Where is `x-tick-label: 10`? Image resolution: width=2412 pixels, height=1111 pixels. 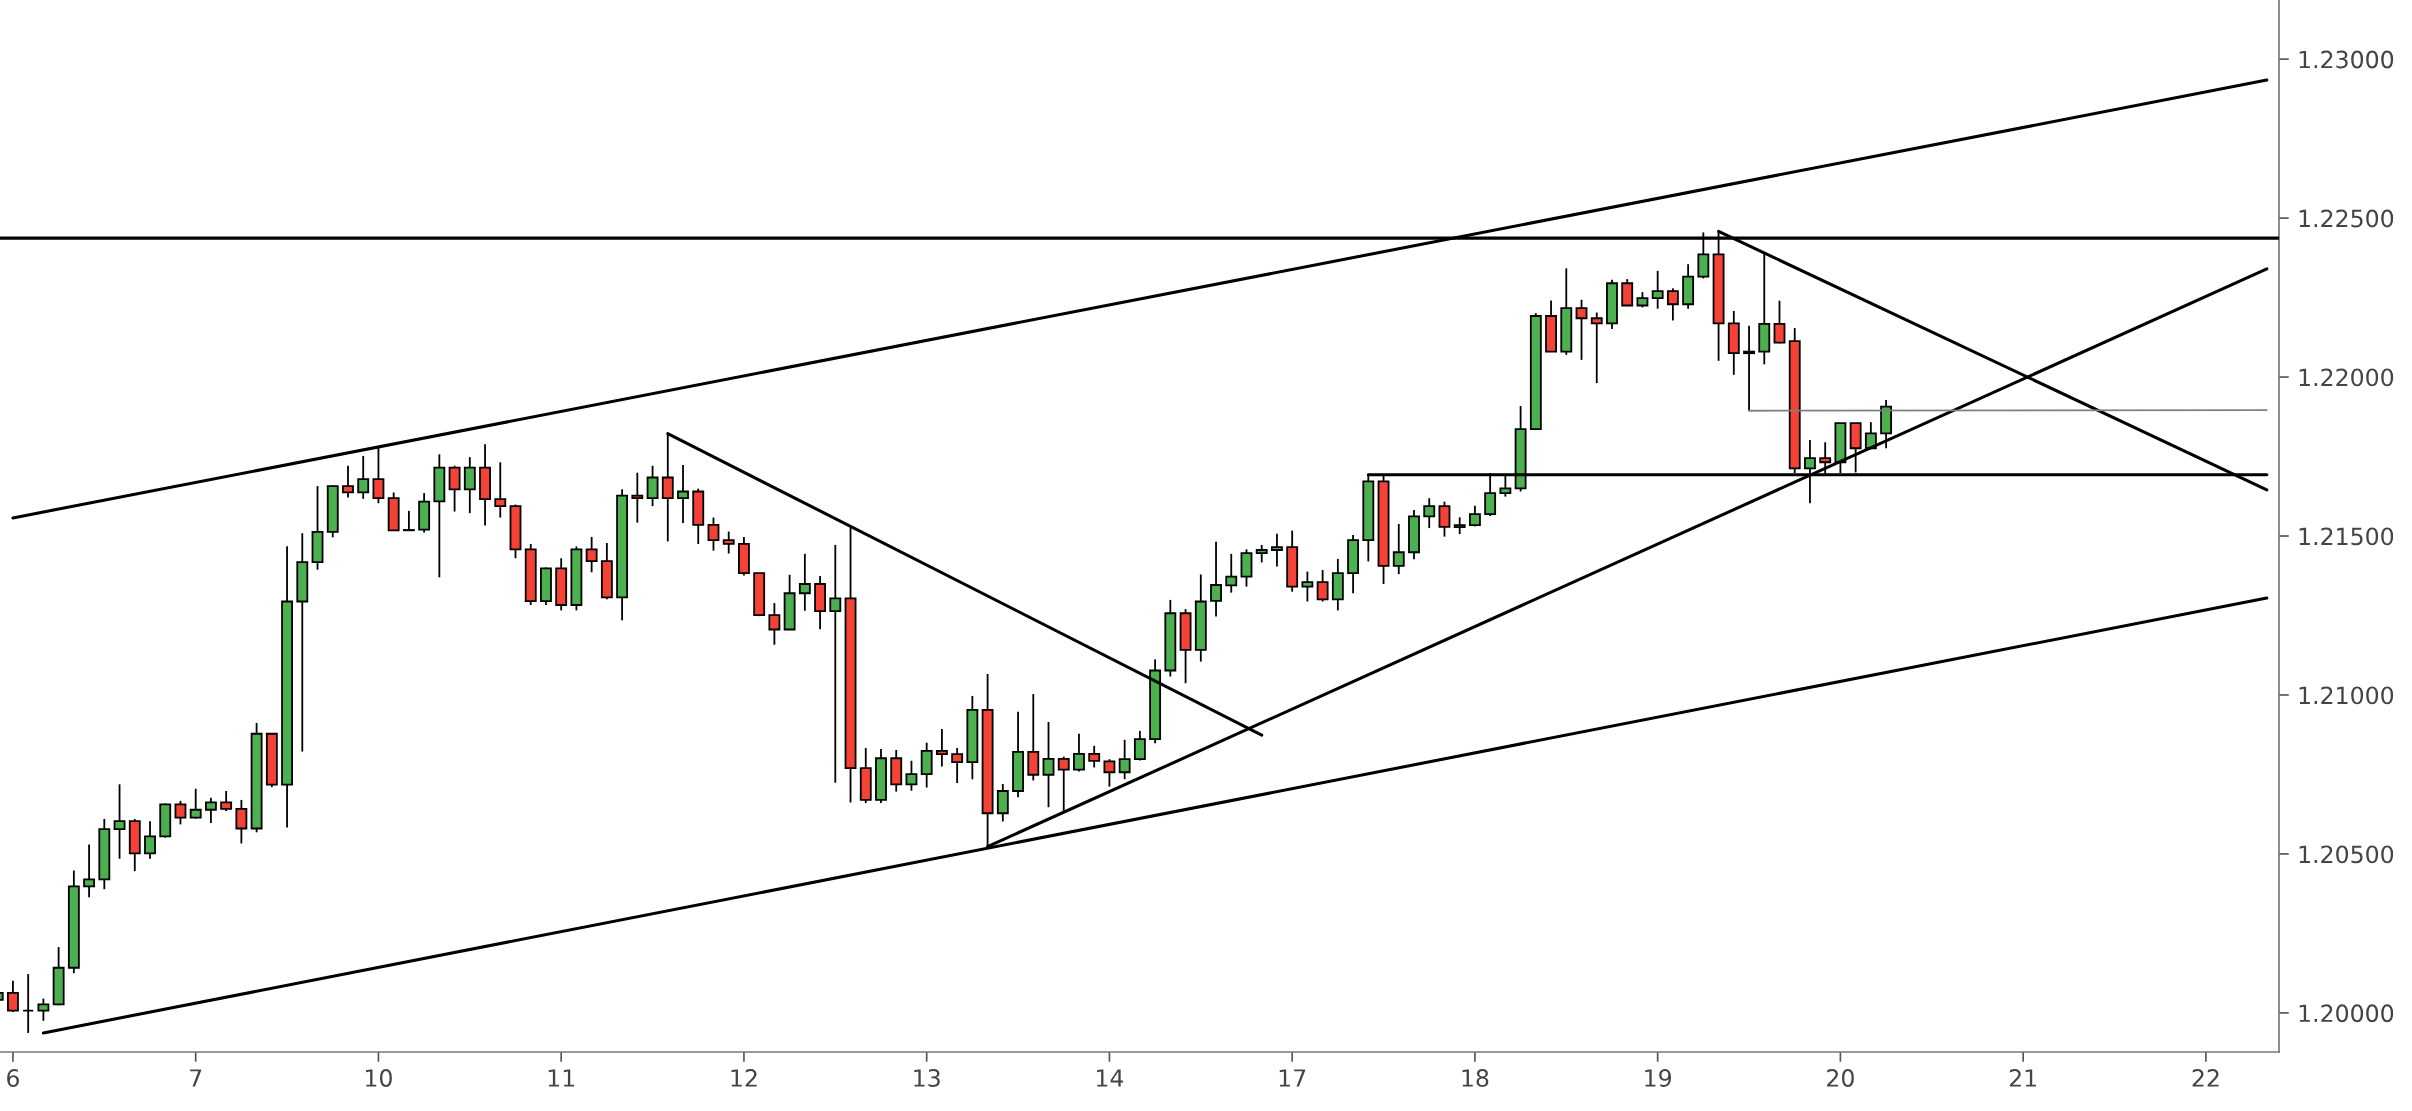 x-tick-label: 10 is located at coordinates (379, 1078).